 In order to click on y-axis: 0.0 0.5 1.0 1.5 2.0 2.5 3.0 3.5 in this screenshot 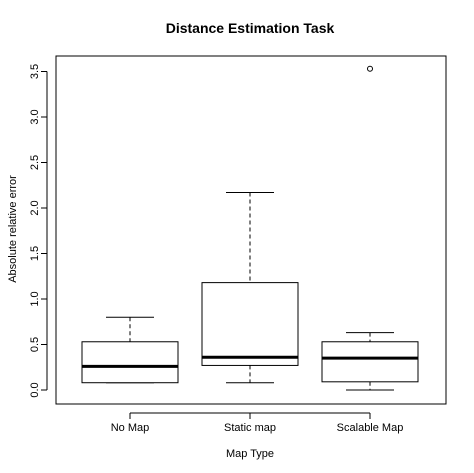, I will do `click(38, 231)`.